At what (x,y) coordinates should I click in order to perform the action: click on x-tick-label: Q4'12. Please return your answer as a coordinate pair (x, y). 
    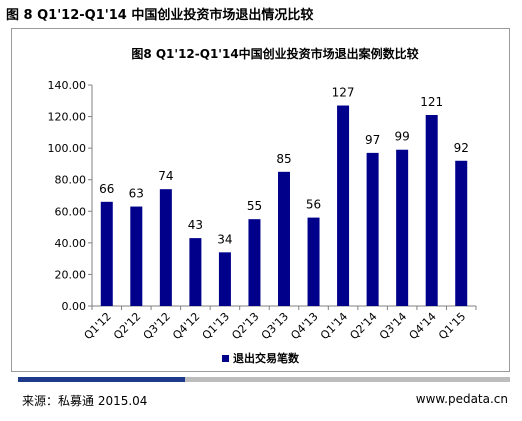
    Looking at the image, I should click on (186, 326).